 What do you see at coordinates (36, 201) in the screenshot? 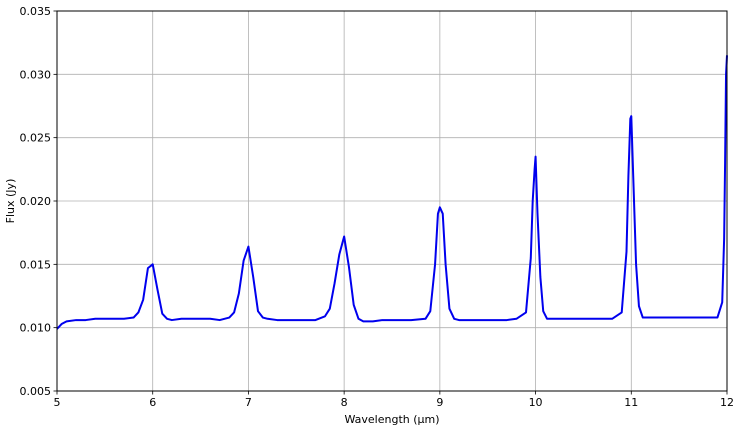
I see `y-tick-label: 0.020` at bounding box center [36, 201].